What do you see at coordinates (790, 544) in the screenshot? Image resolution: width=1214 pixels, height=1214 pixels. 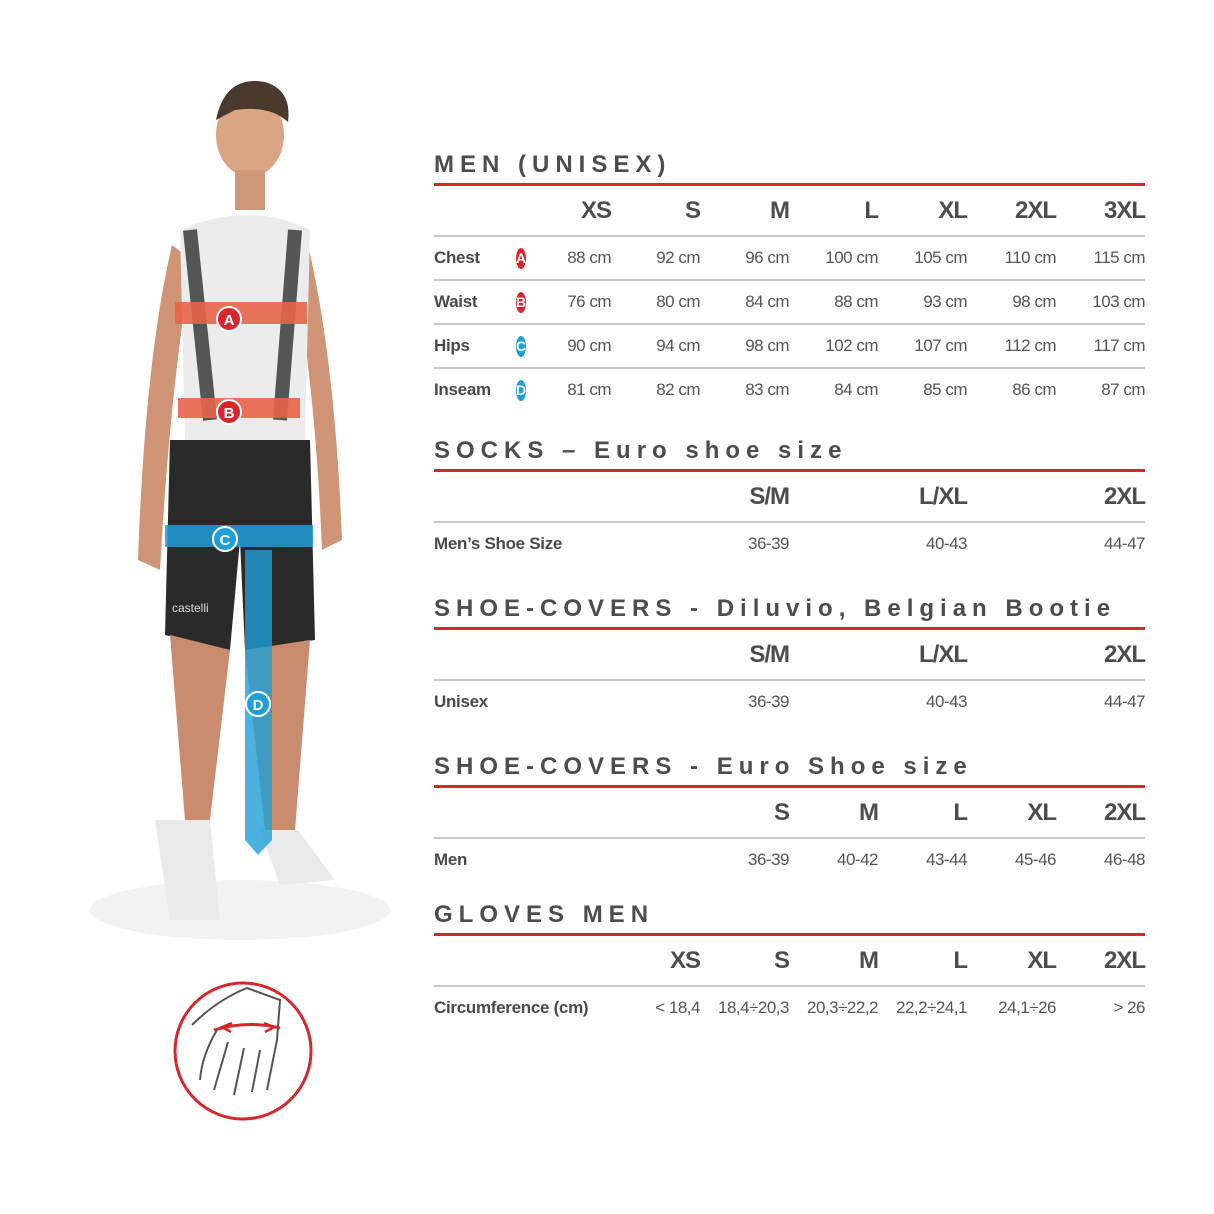 I see `table-row: Men’s Shoe Size 36-39 40-43 44-47` at bounding box center [790, 544].